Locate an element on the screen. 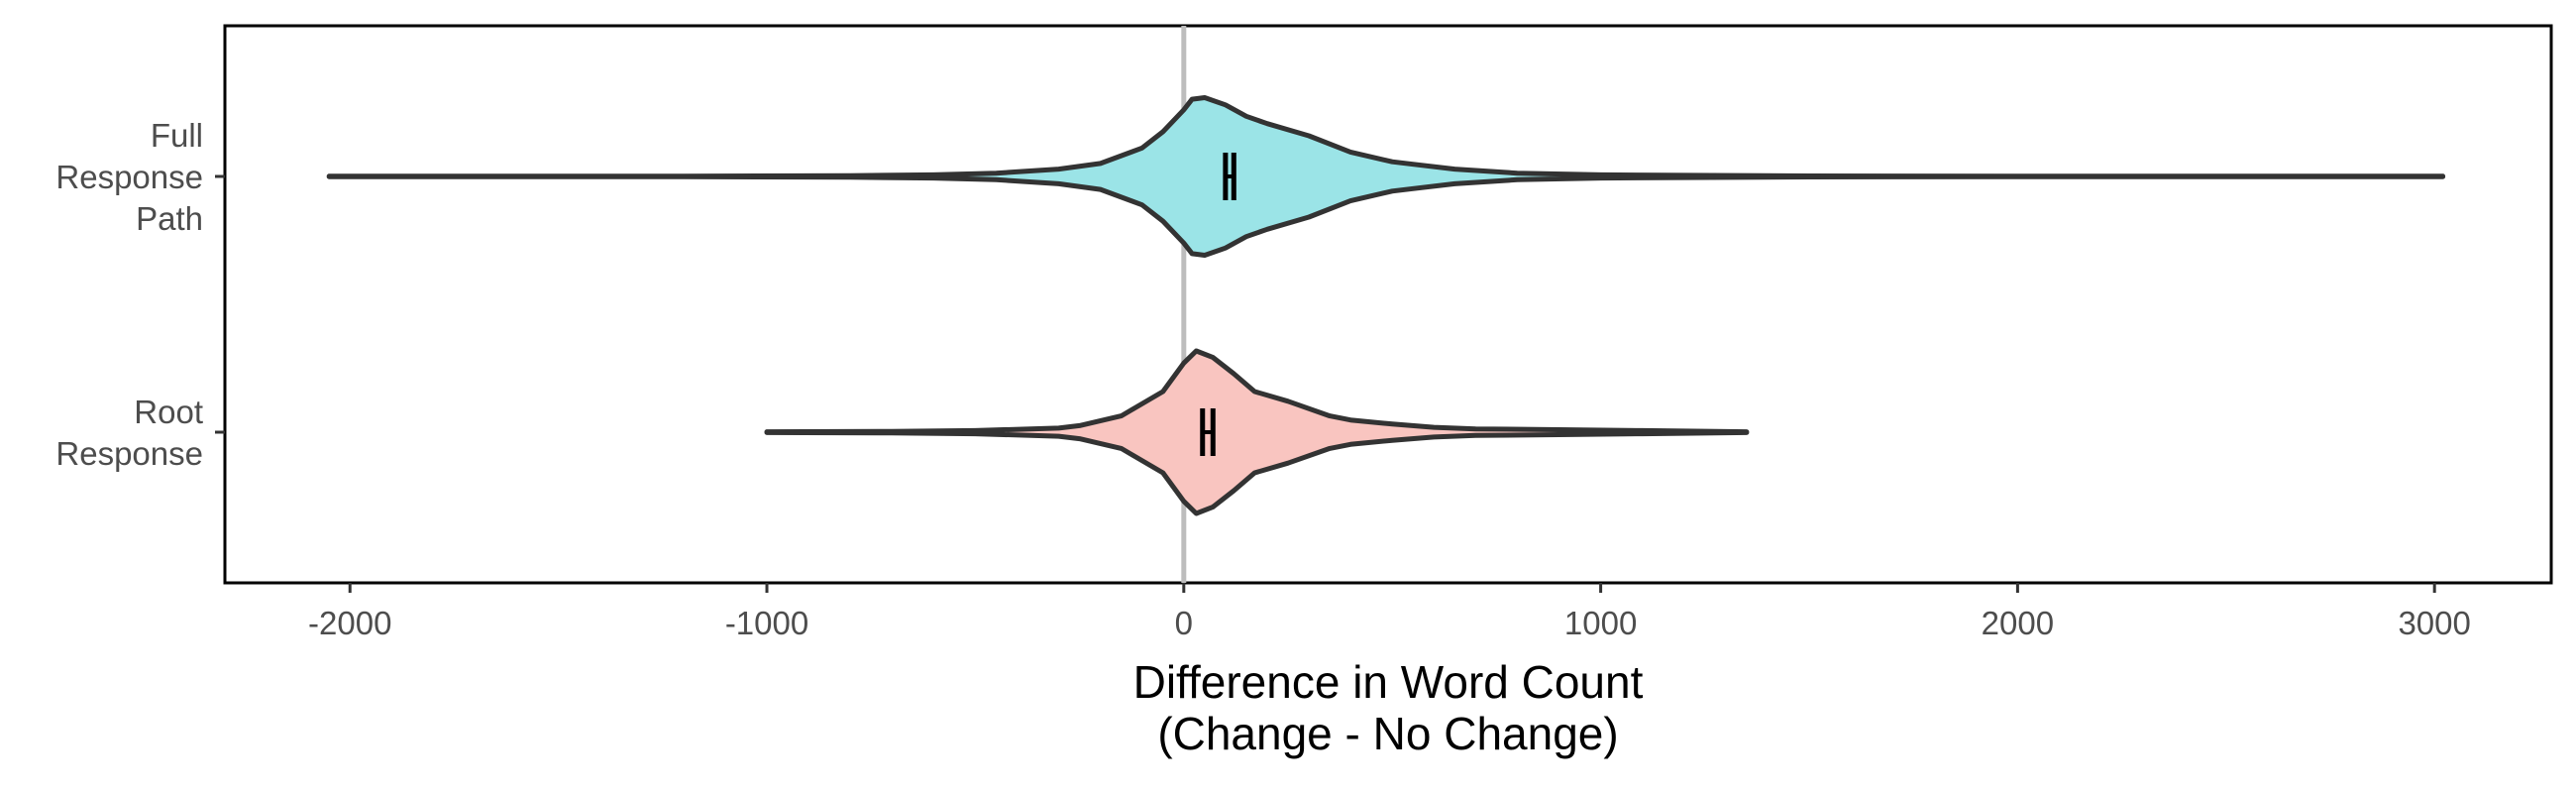  y-tick-label-0-1: Response is located at coordinates (129, 177).